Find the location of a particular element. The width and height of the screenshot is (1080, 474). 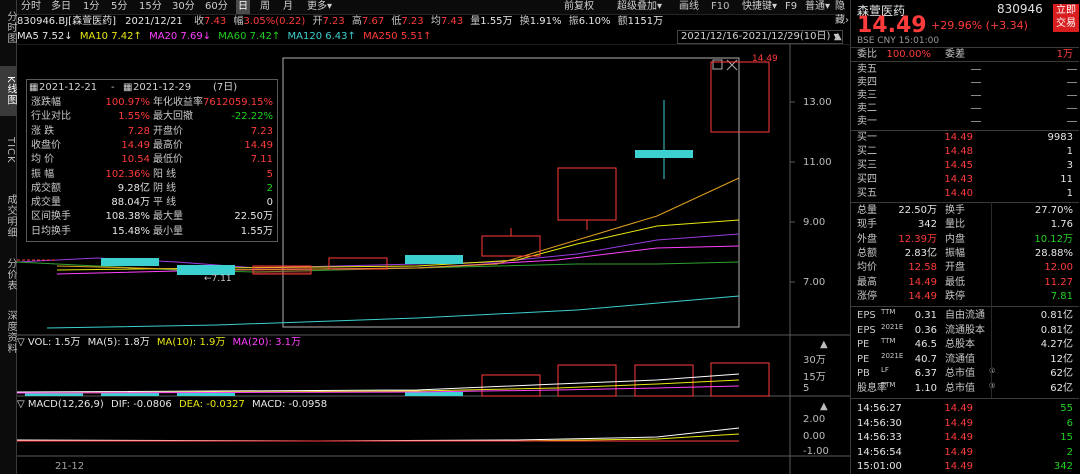

period-1min: 1分 is located at coordinates (91, 6).